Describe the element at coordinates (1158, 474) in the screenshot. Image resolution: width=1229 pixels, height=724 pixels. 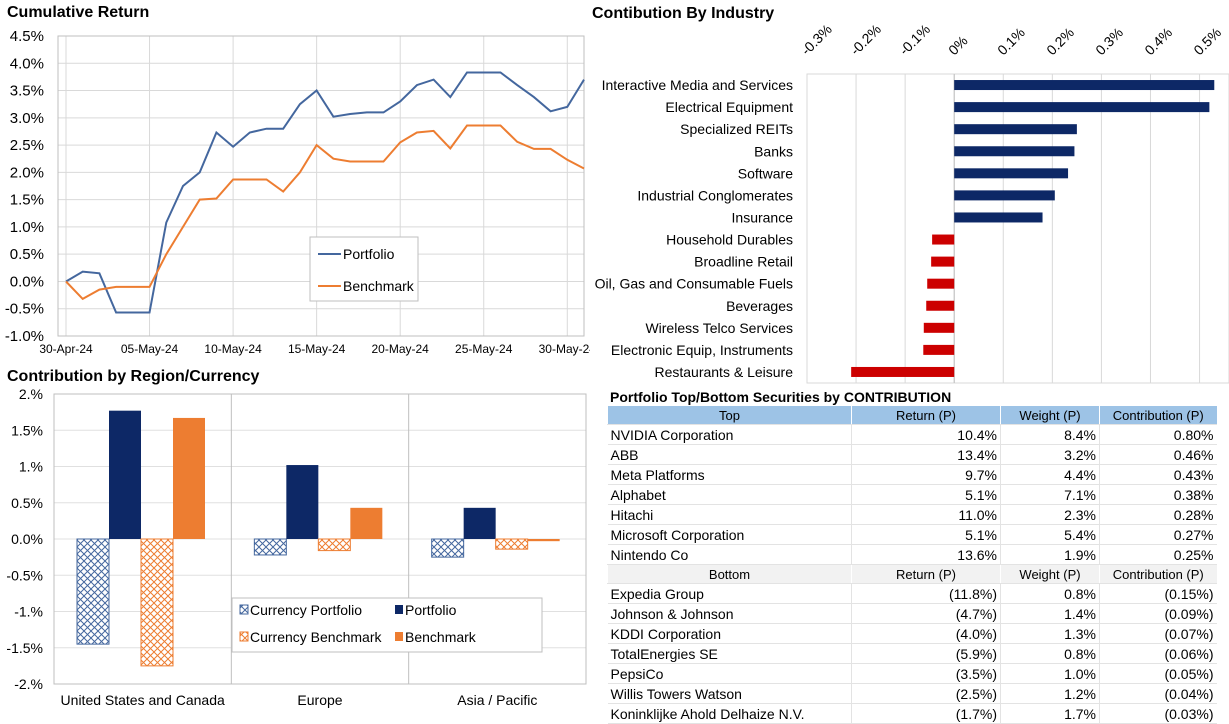
I see `table-cell: 0.43%` at that location.